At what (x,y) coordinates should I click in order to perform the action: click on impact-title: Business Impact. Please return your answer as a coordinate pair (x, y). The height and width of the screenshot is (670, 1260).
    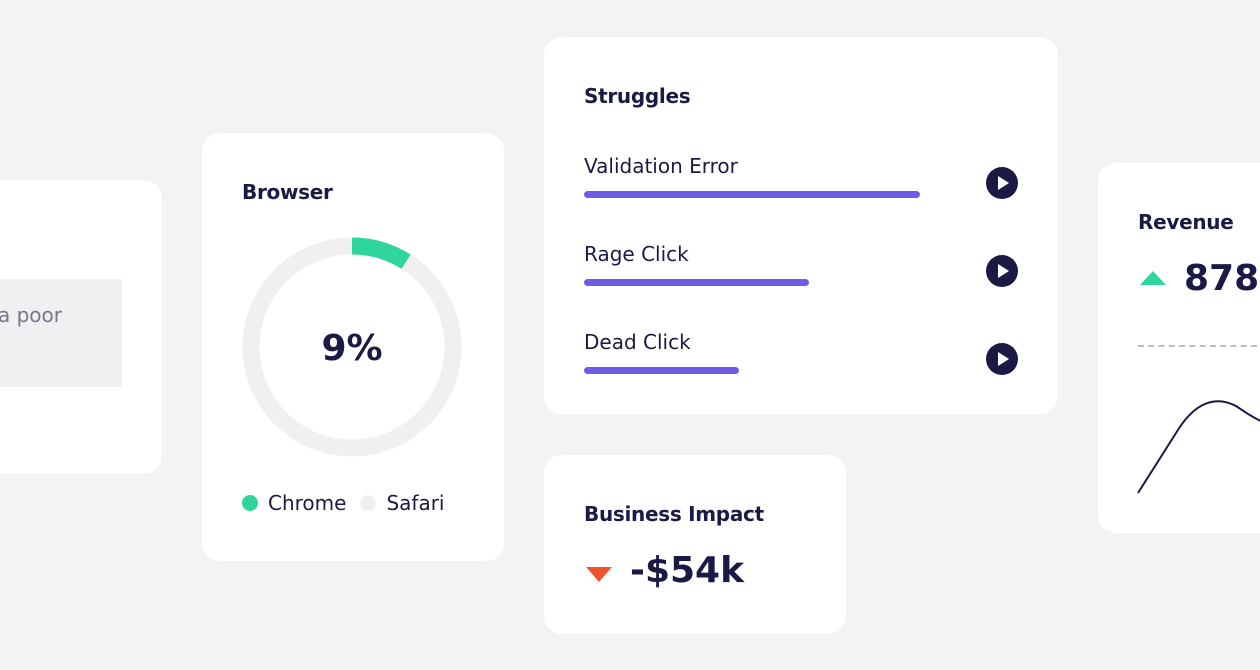
    Looking at the image, I should click on (674, 514).